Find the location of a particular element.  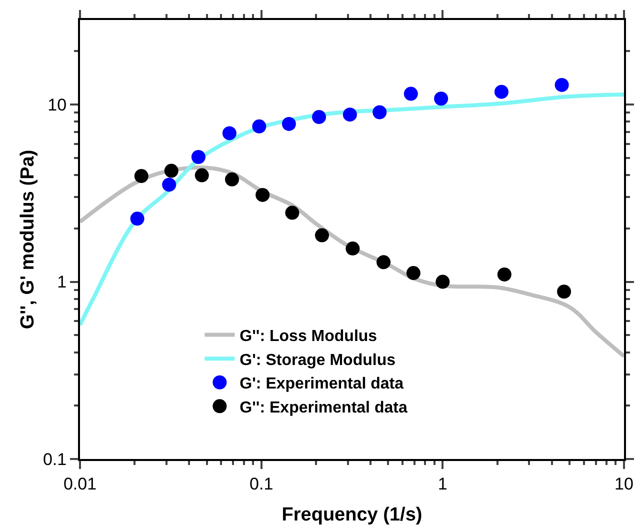

legend-label: G': Experimental data is located at coordinates (322, 384).